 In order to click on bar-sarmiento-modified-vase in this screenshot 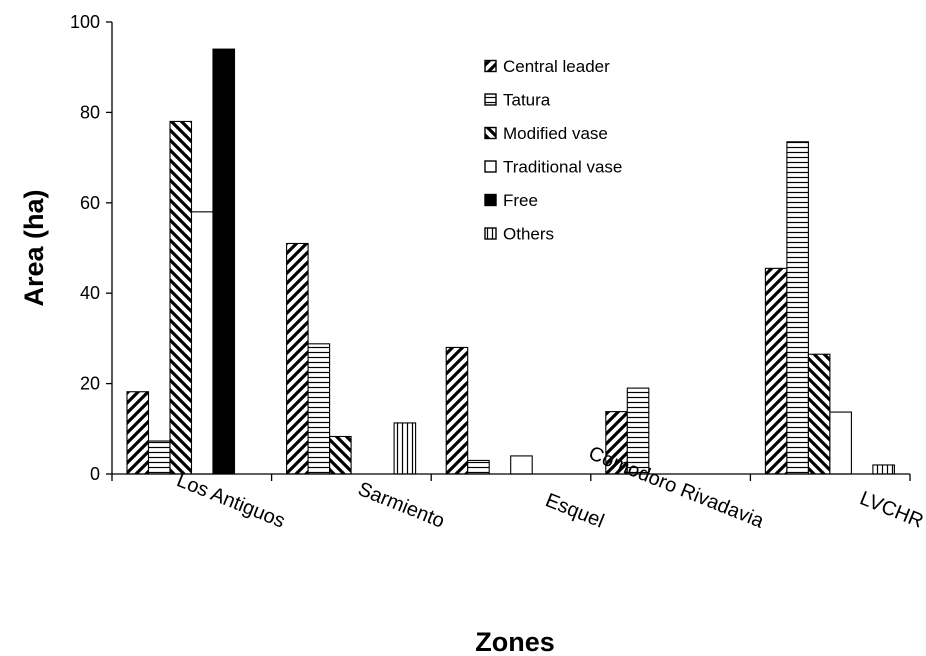, I will do `click(340, 455)`.